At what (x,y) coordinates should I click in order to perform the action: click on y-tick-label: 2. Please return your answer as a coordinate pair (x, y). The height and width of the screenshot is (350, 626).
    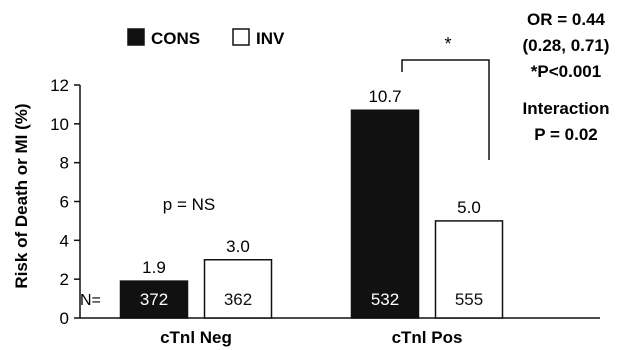
    Looking at the image, I should click on (64, 279).